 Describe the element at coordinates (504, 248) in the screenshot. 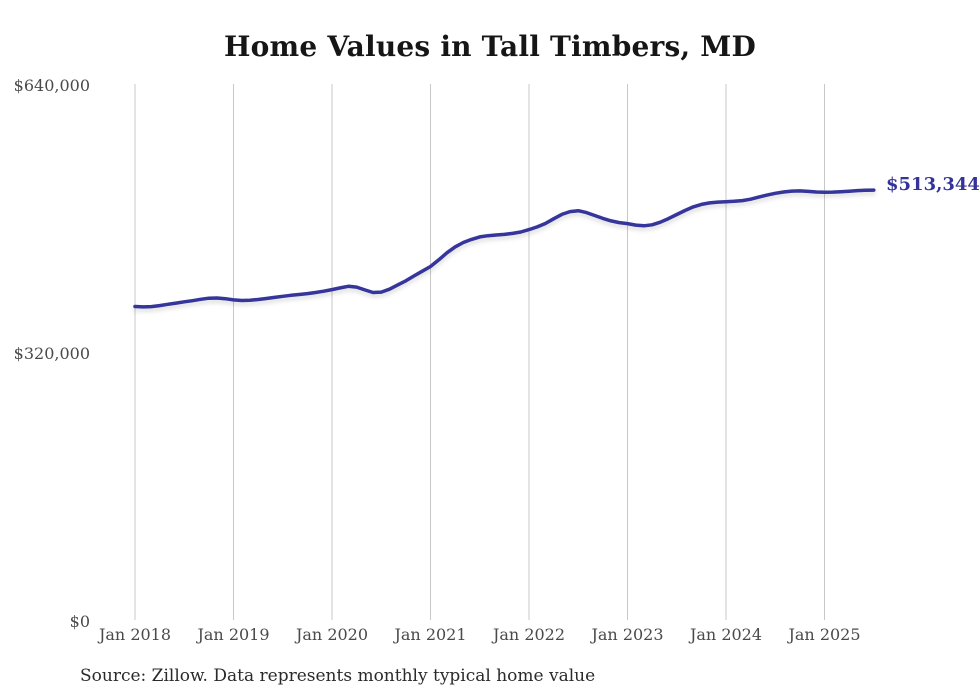

I see `home-value-line` at that location.